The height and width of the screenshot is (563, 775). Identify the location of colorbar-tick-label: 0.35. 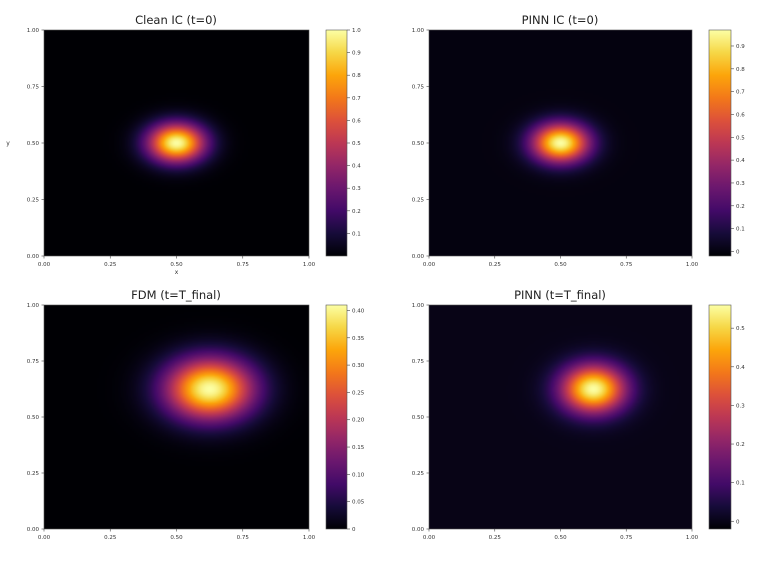
(358, 339).